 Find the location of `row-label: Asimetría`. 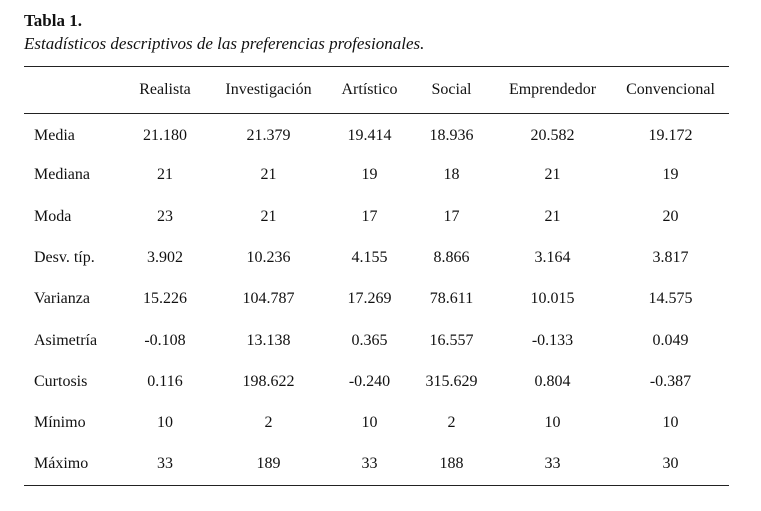

row-label: Asimetría is located at coordinates (66, 340).